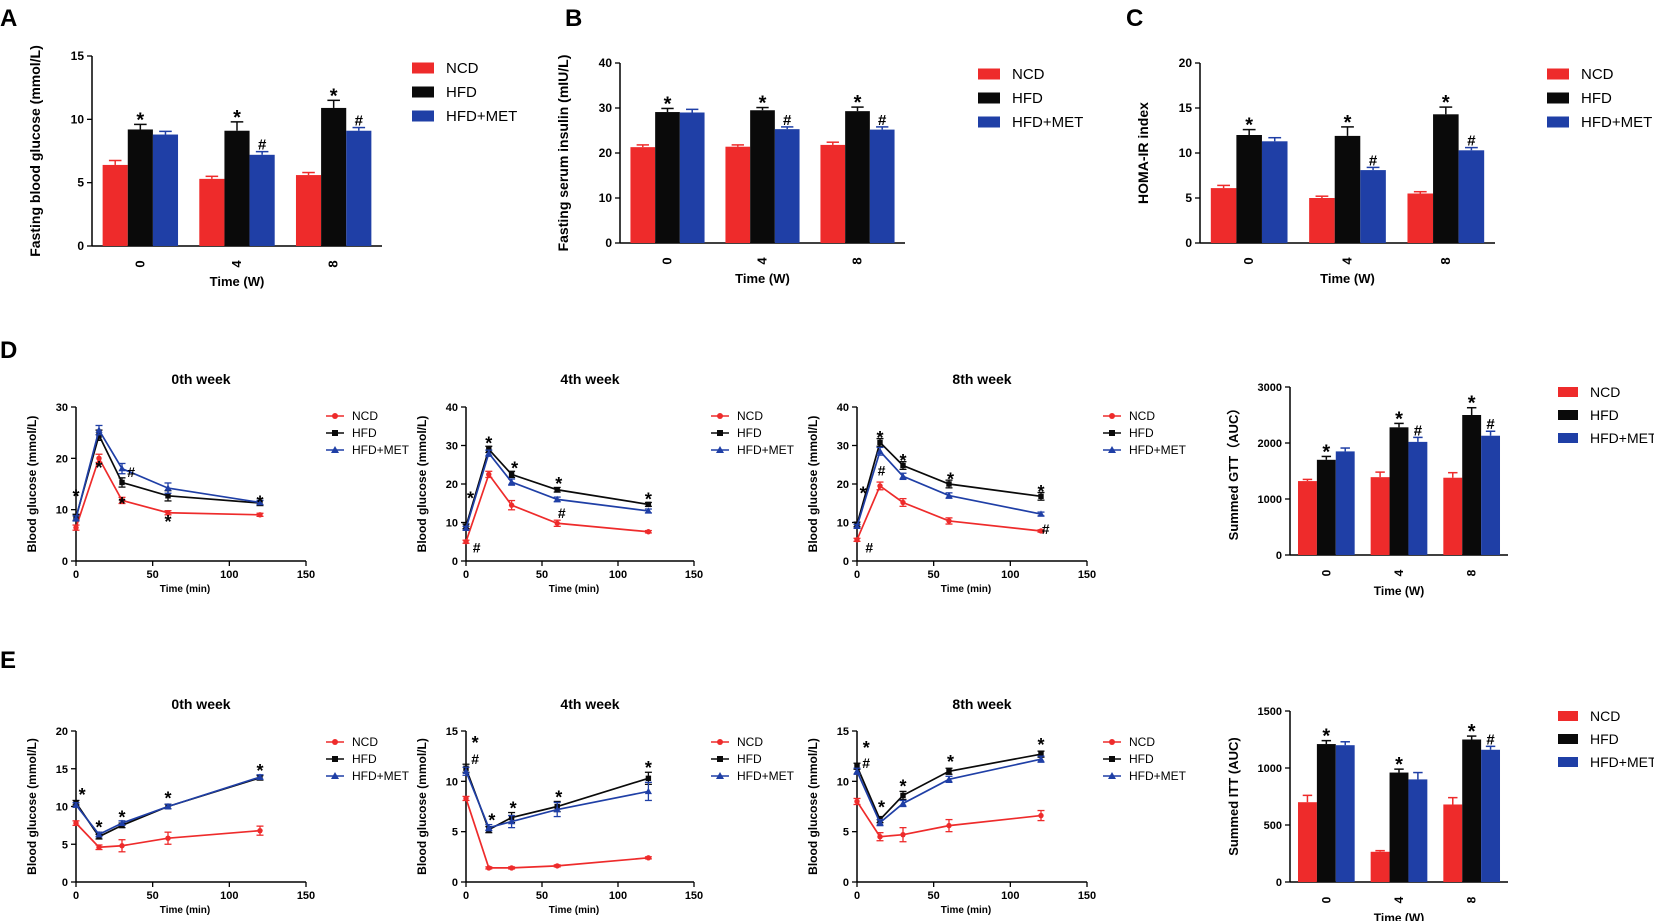  I want to click on chart-title: 8th week, so click(981, 379).